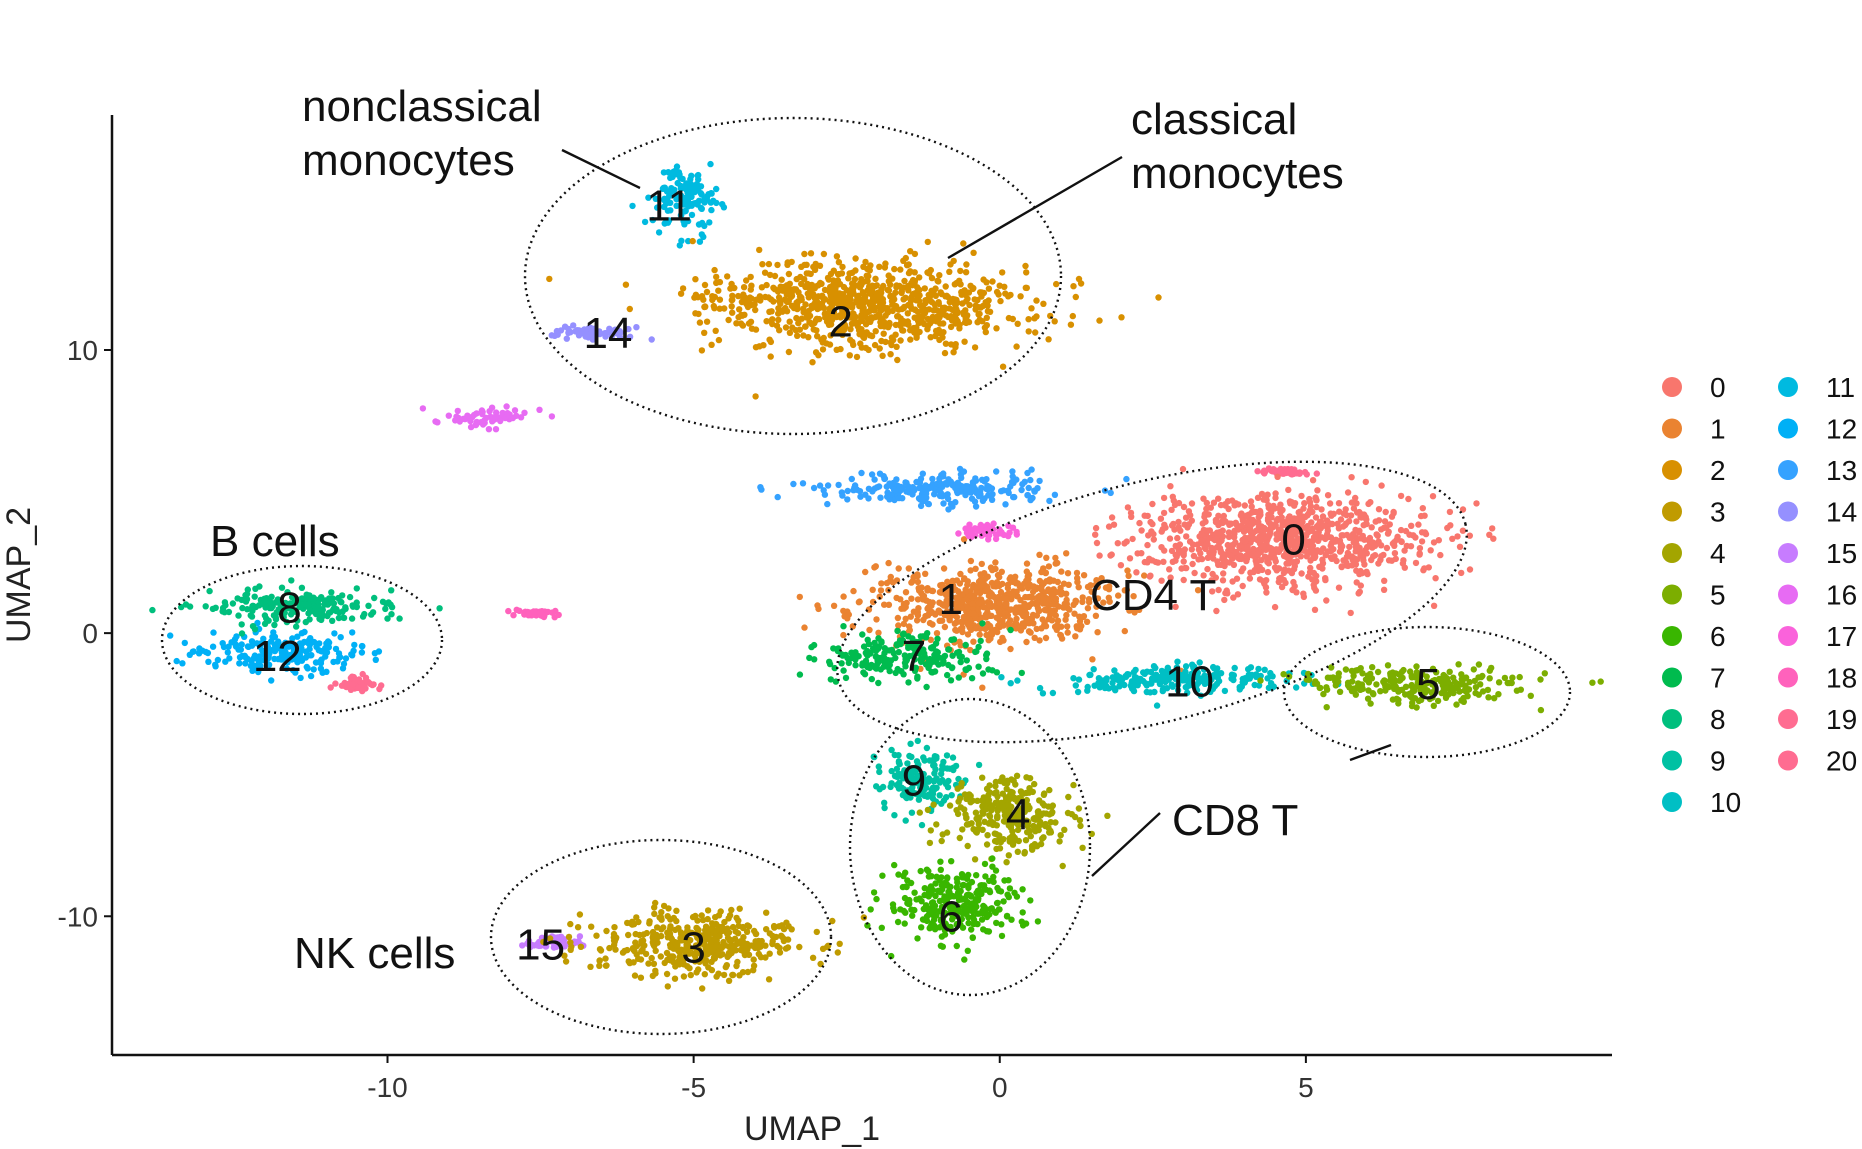  I want to click on legend-label: 12, so click(1841, 429).